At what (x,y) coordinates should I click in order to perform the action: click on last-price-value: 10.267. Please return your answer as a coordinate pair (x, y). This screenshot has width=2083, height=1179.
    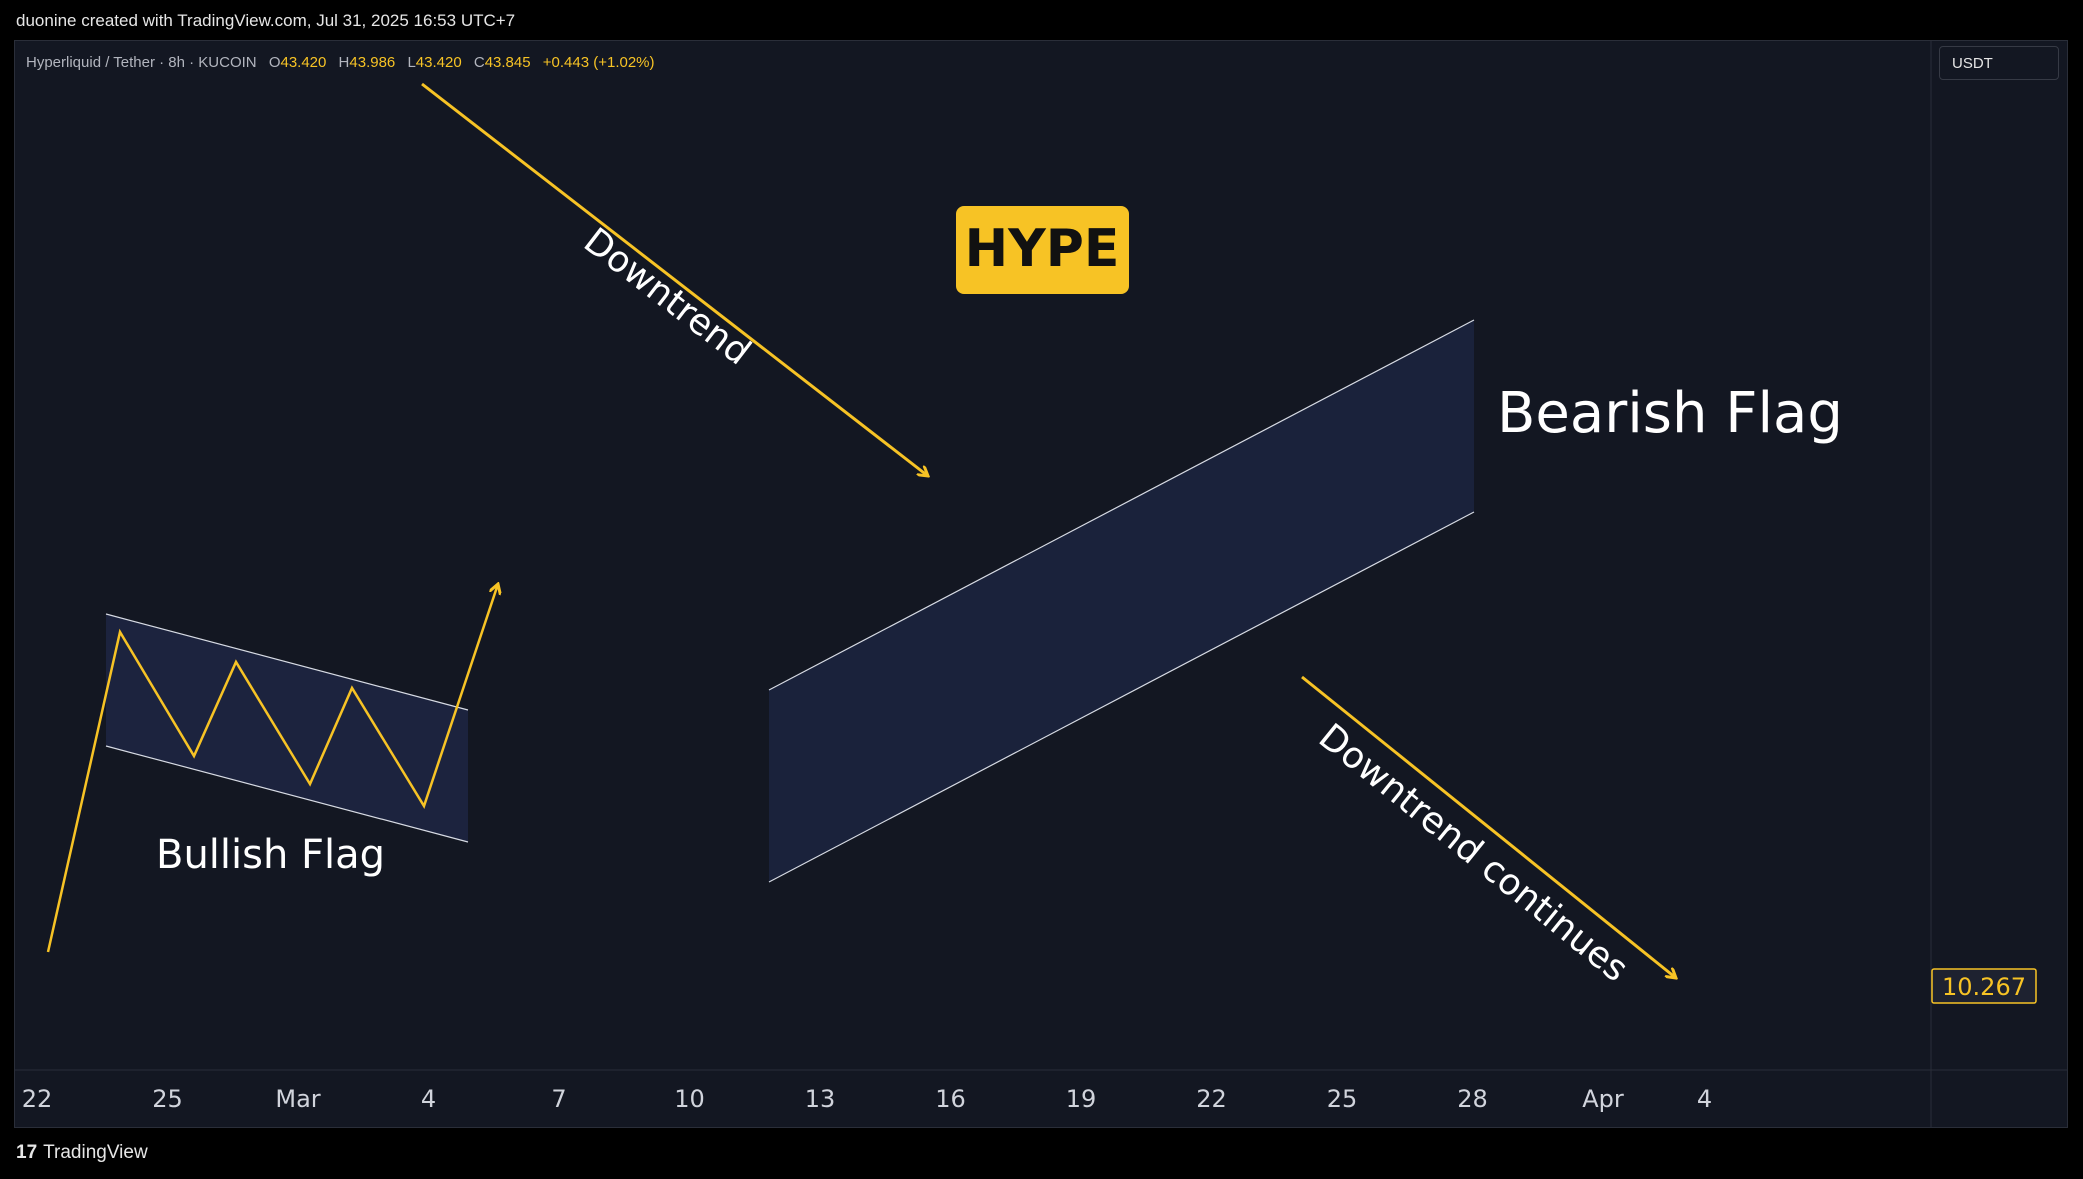
    Looking at the image, I should click on (1984, 987).